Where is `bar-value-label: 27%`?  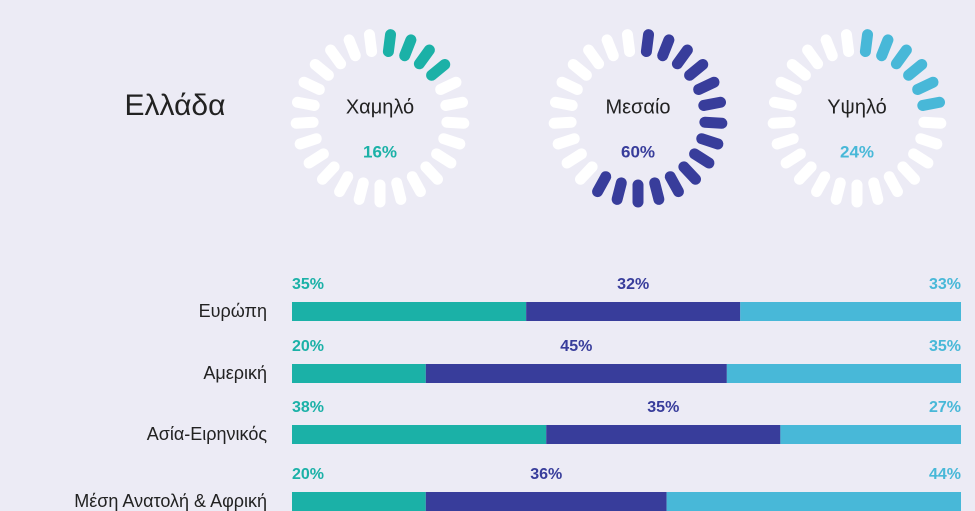 bar-value-label: 27% is located at coordinates (945, 407).